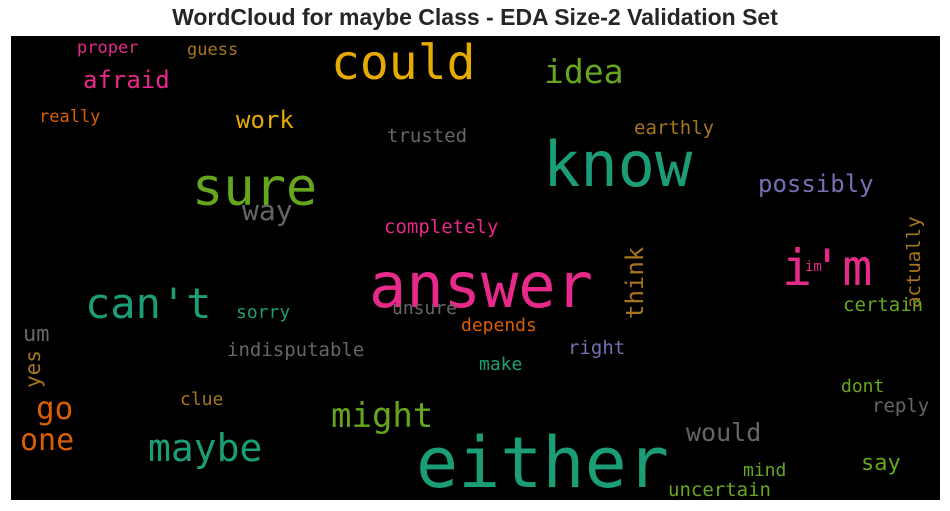 This screenshot has height=511, width=950. I want to click on word-clue: clue, so click(201, 399).